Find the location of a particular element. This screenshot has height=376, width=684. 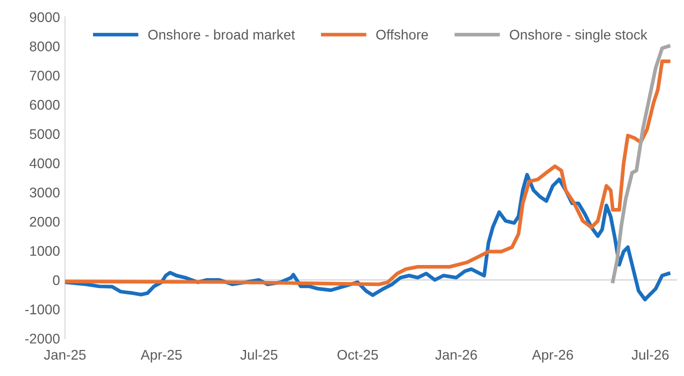

y-tick-label: 7000 is located at coordinates (45, 75).